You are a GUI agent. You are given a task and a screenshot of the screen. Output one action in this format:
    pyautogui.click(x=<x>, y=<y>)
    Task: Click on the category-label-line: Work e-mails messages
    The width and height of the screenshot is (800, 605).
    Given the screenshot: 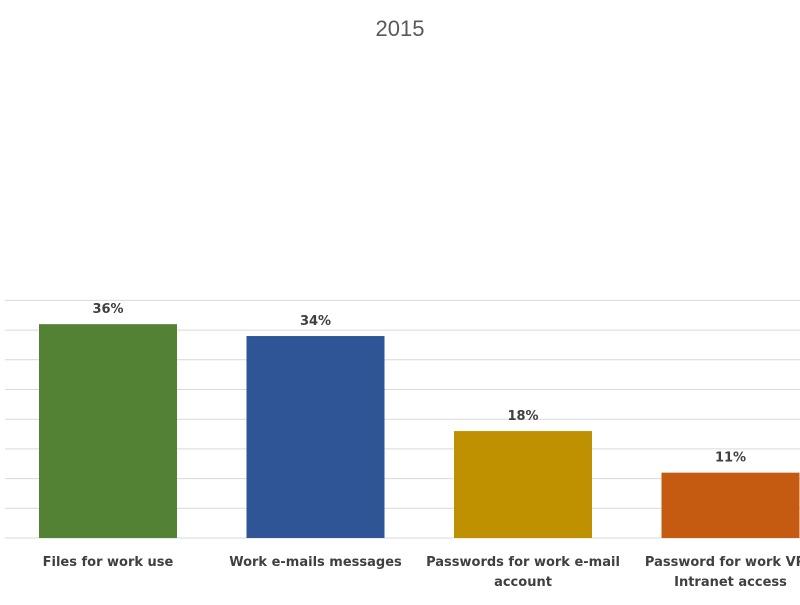 What is the action you would take?
    pyautogui.click(x=315, y=562)
    